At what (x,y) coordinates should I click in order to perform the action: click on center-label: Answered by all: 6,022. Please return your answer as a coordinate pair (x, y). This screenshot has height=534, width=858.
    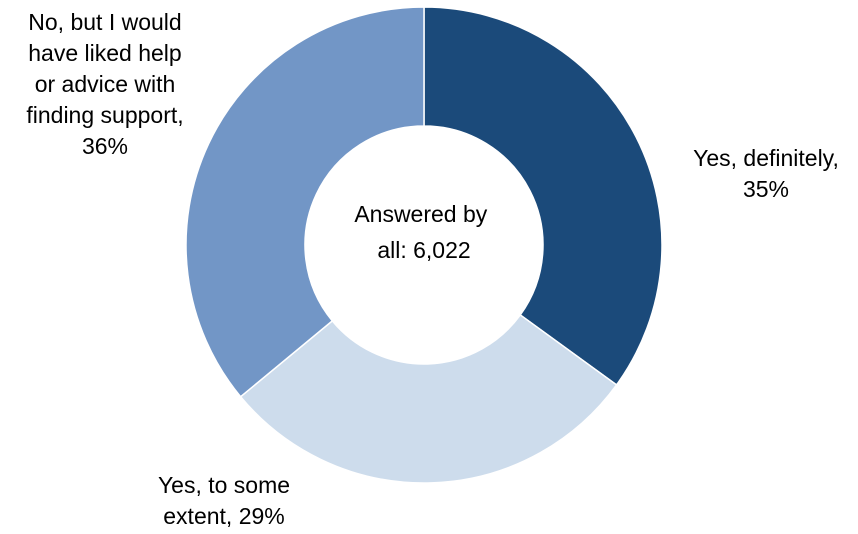
    Looking at the image, I should click on (423, 232).